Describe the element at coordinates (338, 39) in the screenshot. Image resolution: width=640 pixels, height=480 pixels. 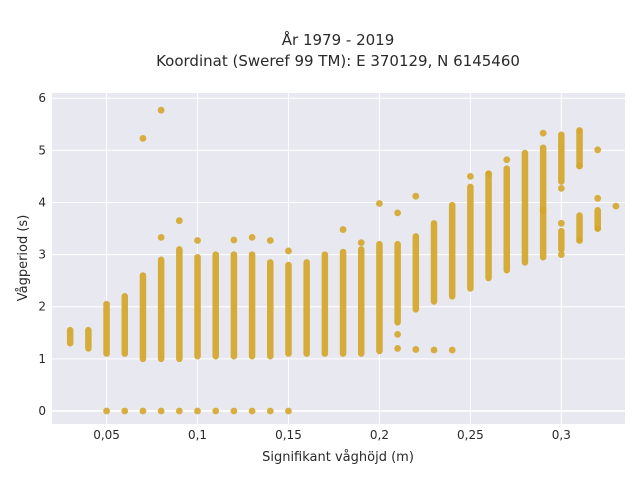
I see `chart-title-line-1: År 1979 - 2019` at that location.